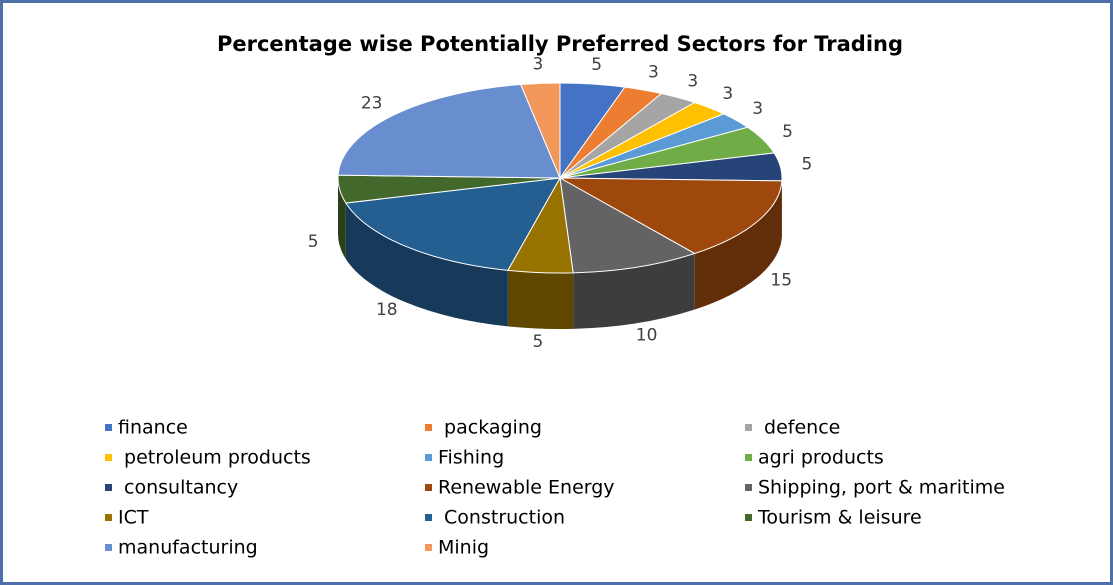 The width and height of the screenshot is (1113, 585). What do you see at coordinates (387, 310) in the screenshot?
I see `data-label: 18` at bounding box center [387, 310].